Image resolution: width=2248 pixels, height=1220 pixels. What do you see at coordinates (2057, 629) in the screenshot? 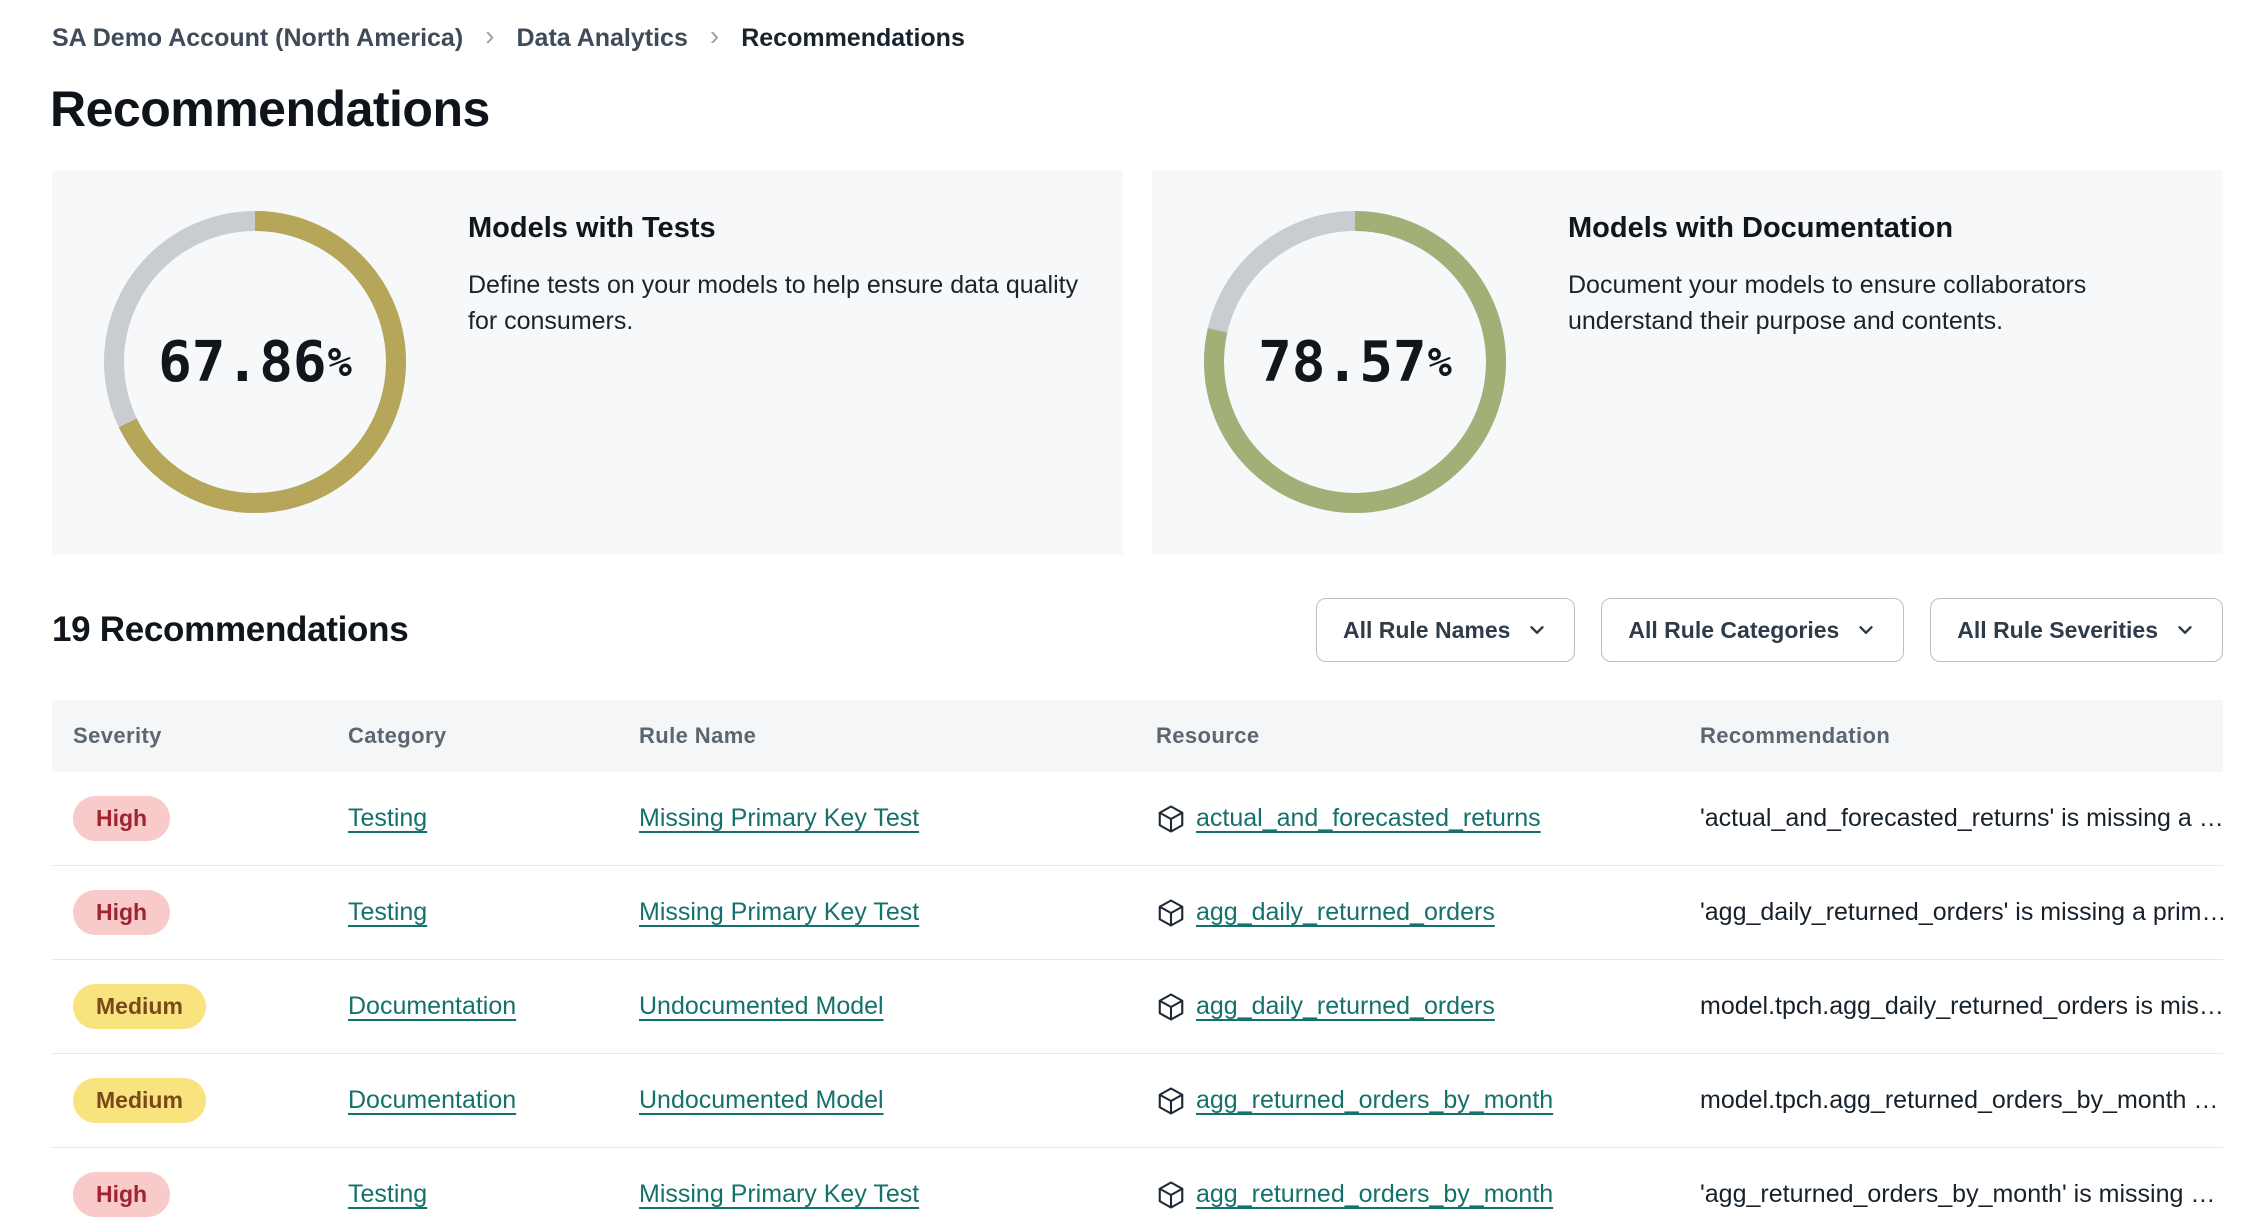
I see `filter-label: All Rule Severities` at bounding box center [2057, 629].